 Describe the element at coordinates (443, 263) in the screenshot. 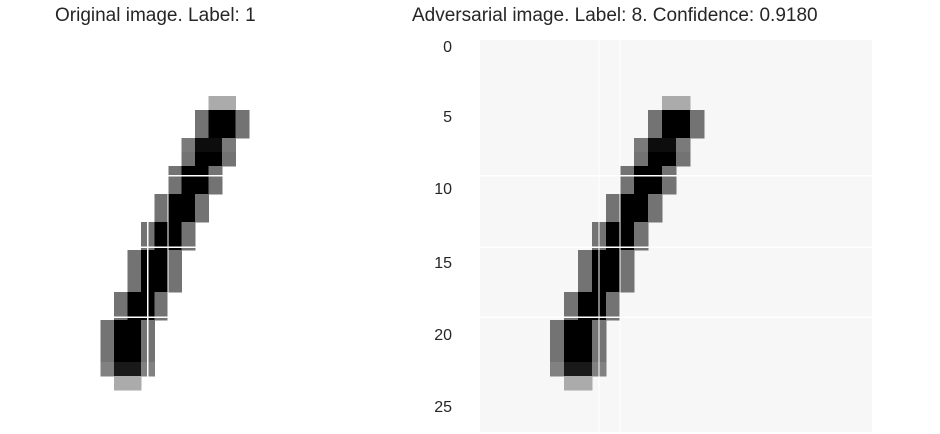

I see `y-tick-label: 15` at that location.